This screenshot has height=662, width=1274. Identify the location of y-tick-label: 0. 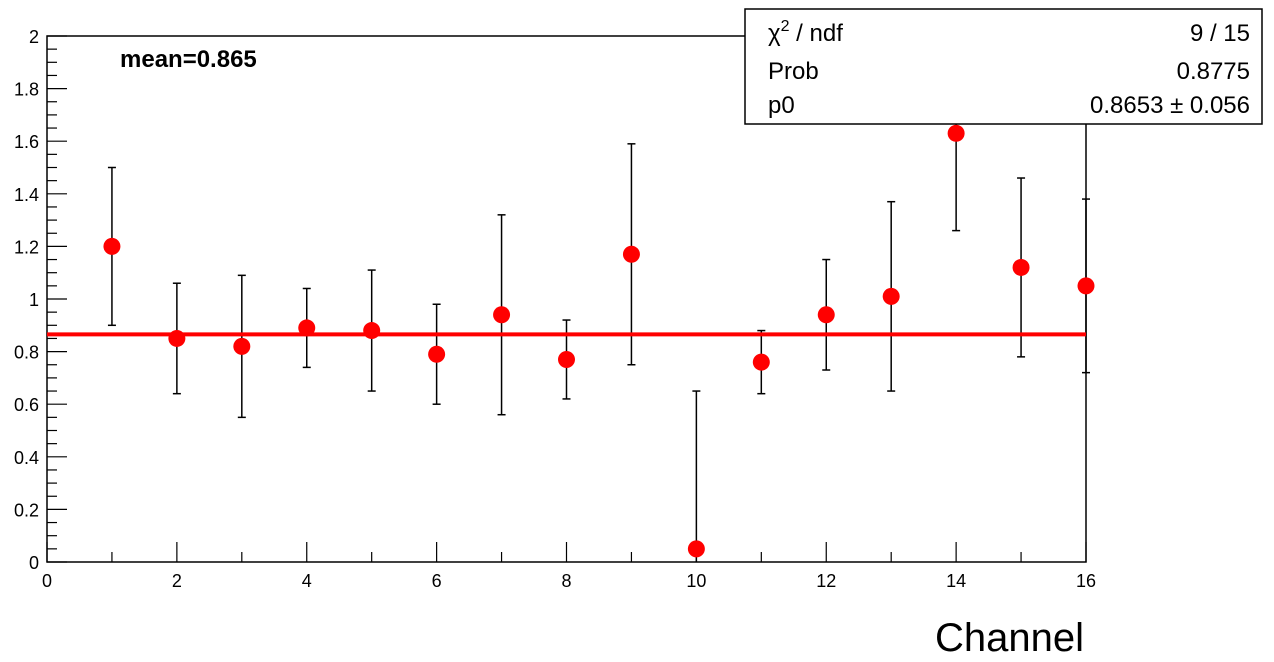
(34, 563).